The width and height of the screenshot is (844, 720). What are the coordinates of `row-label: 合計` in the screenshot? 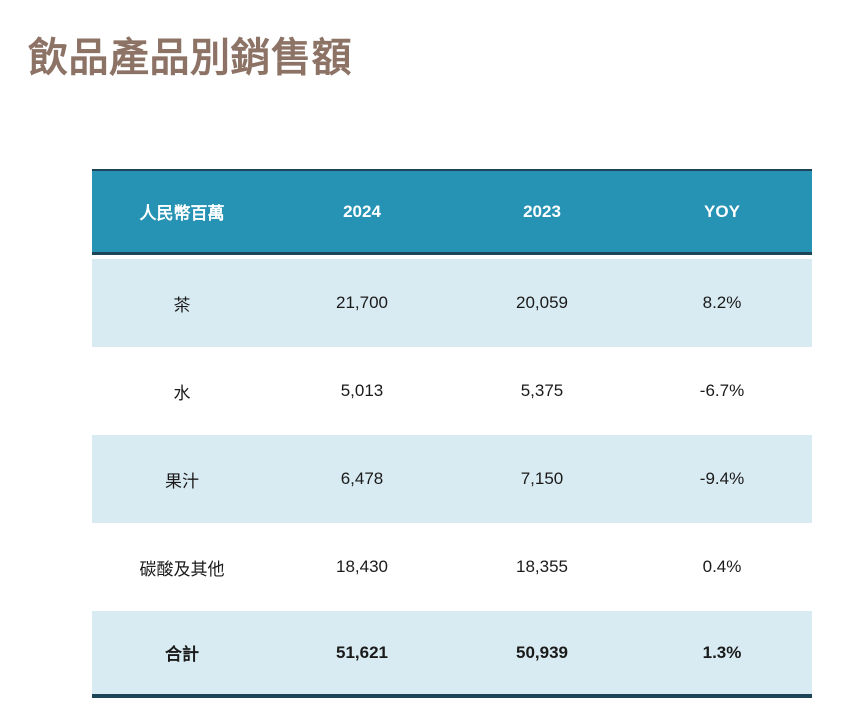 It's located at (182, 654).